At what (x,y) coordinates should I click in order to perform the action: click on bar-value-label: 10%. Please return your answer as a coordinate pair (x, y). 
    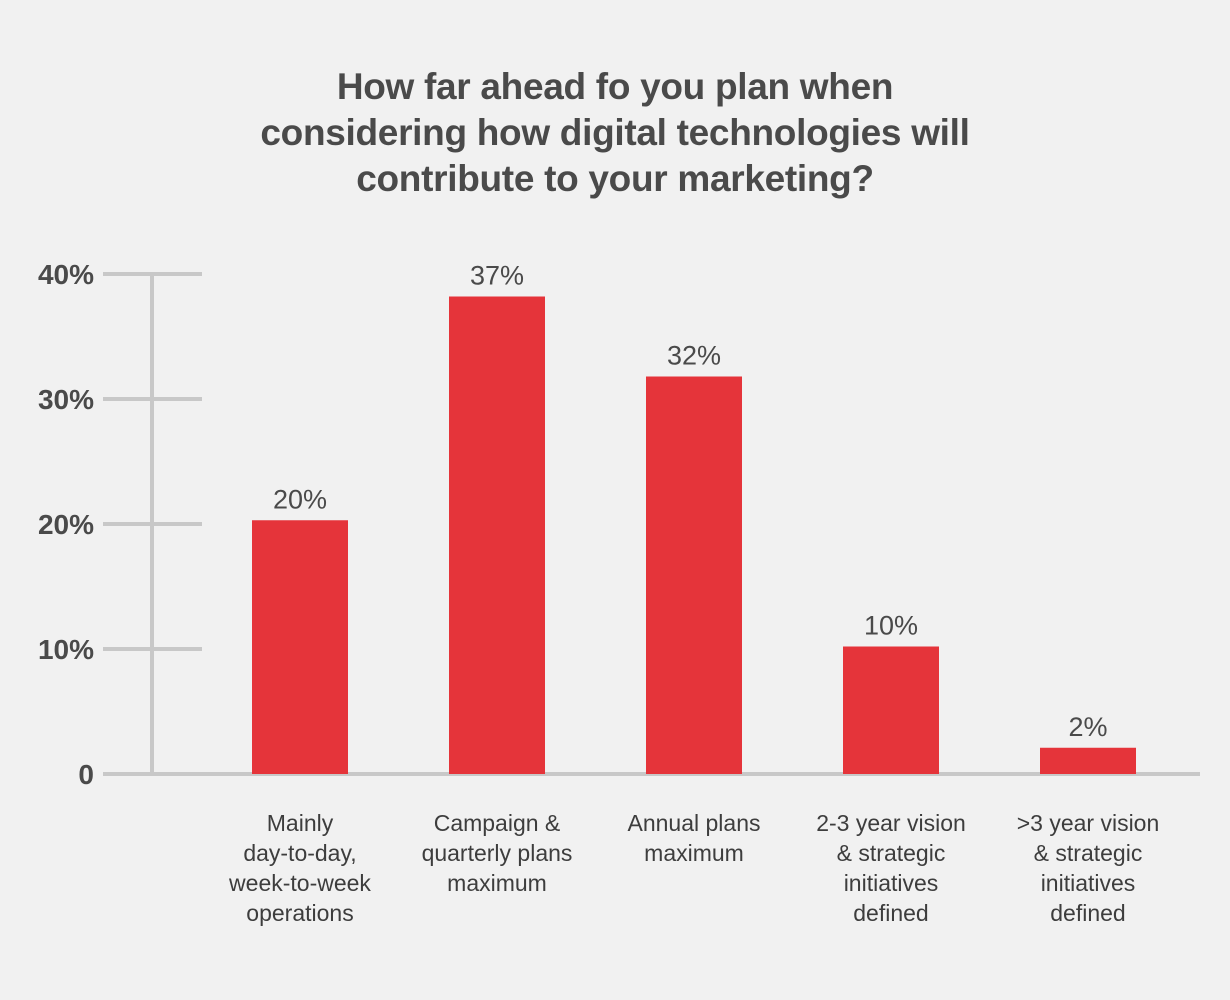
    Looking at the image, I should click on (891, 626).